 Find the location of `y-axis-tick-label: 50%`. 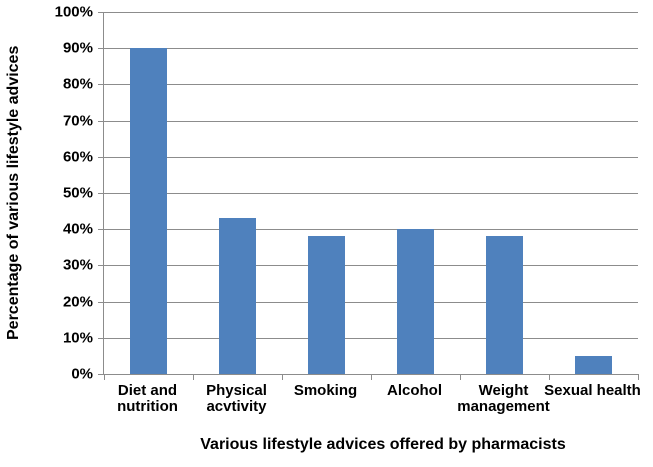

y-axis-tick-label: 50% is located at coordinates (77, 193).